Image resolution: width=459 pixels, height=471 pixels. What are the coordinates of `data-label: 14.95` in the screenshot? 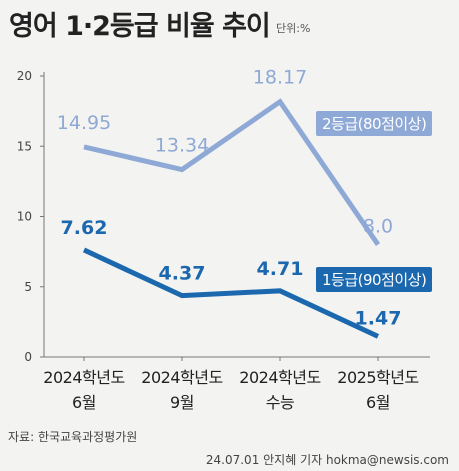 It's located at (84, 123).